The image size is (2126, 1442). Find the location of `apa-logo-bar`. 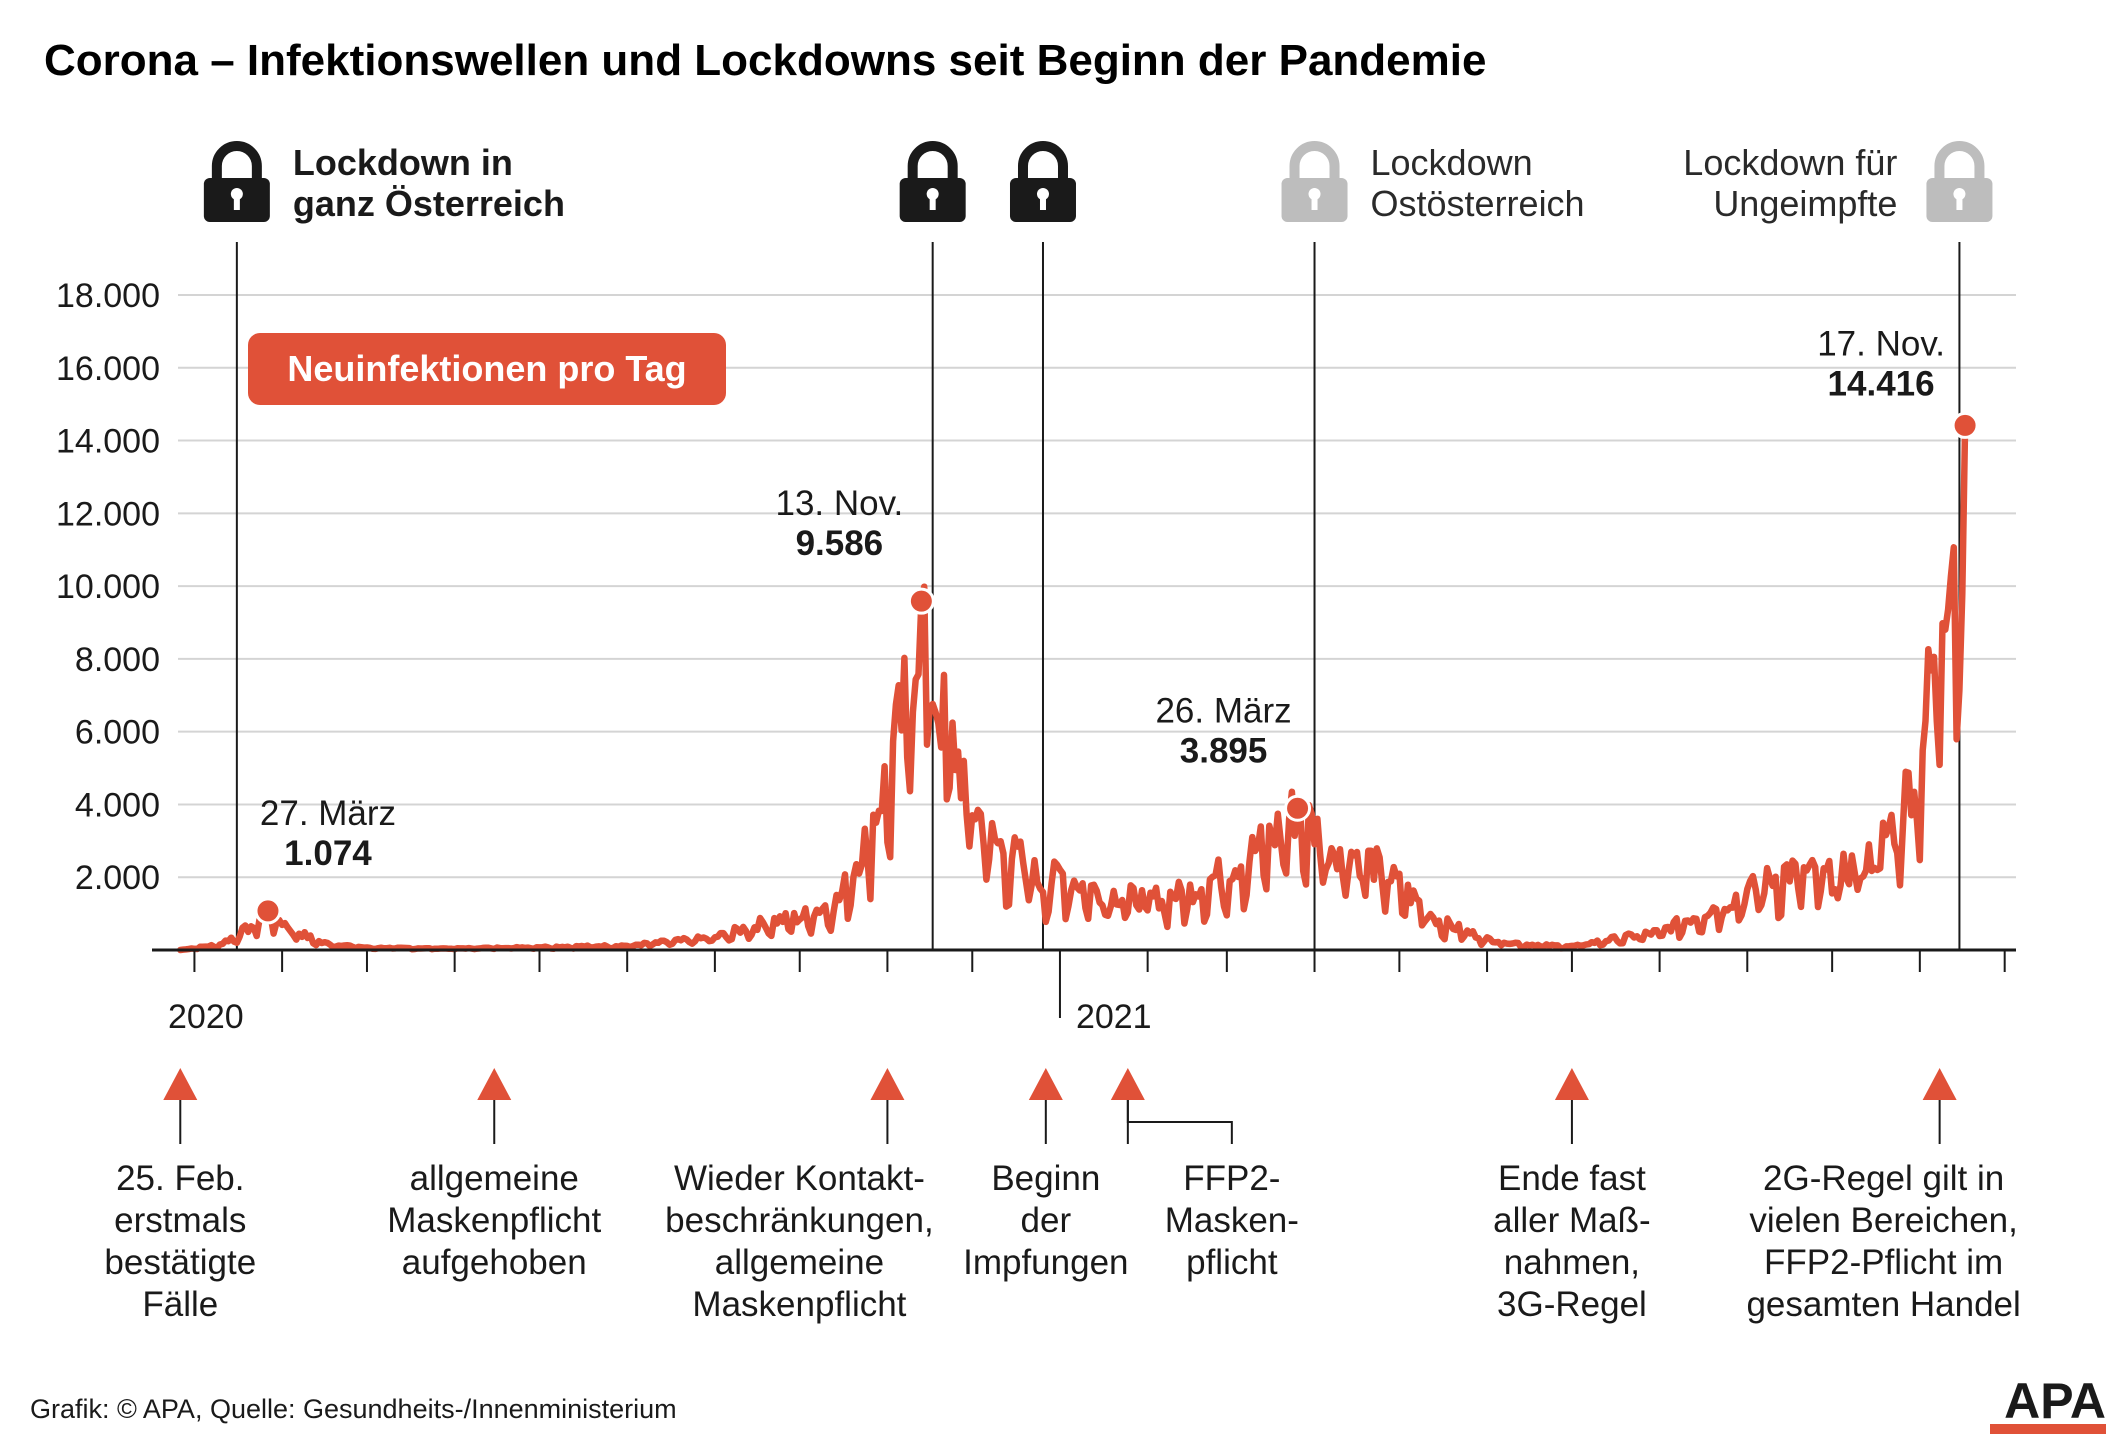

apa-logo-bar is located at coordinates (2048, 1429).